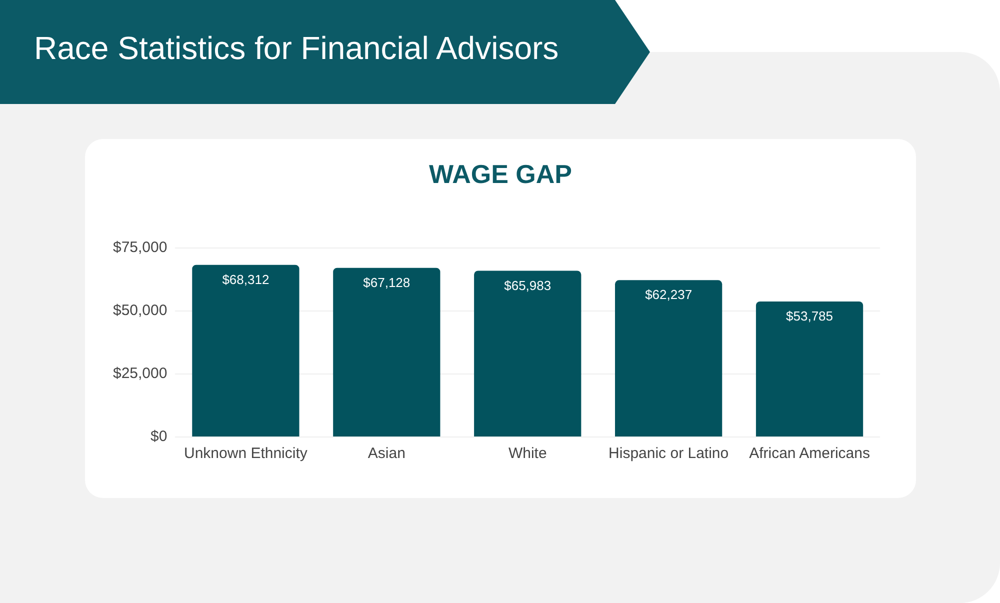 Image resolution: width=1000 pixels, height=603 pixels. What do you see at coordinates (386, 282) in the screenshot?
I see `data-label: $67,128` at bounding box center [386, 282].